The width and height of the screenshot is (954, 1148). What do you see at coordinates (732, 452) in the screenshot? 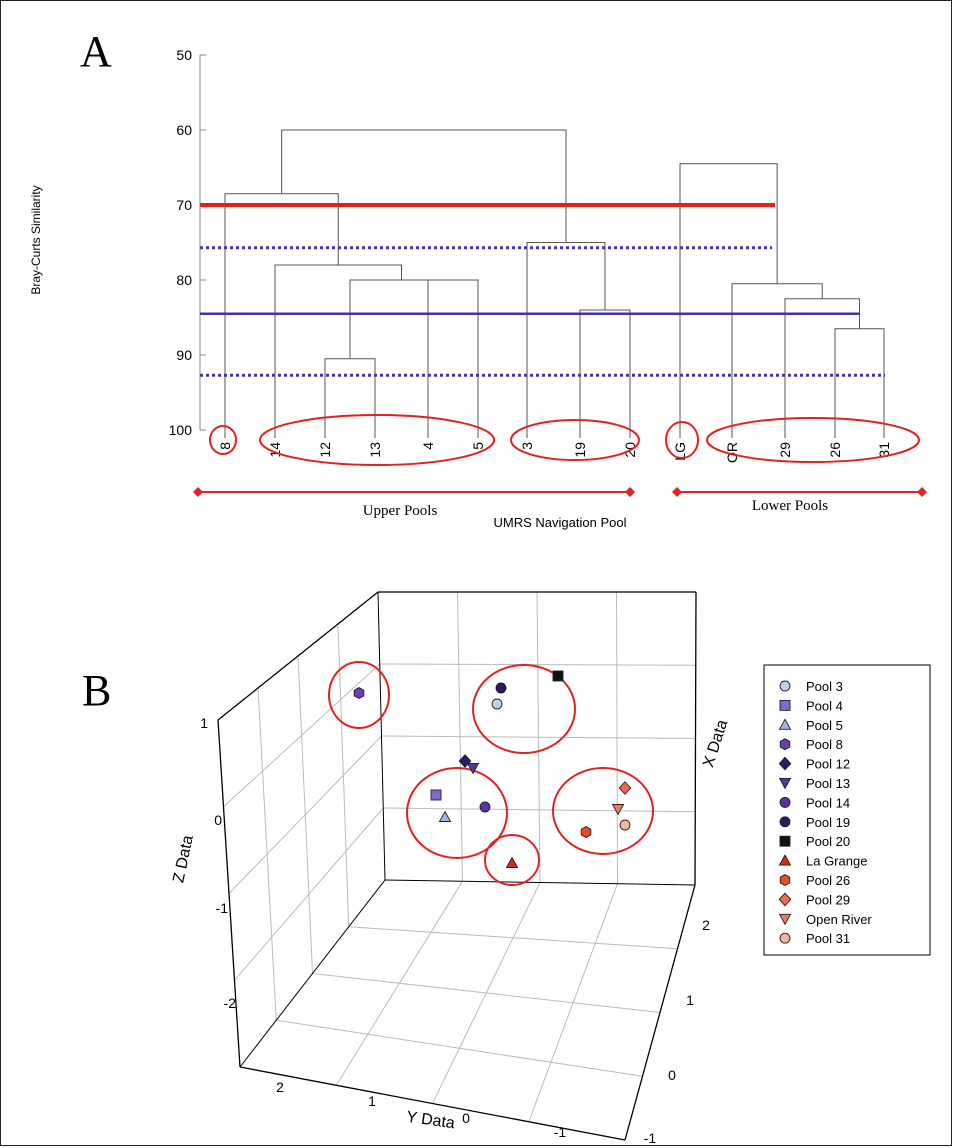
I see `leaf-label: OR` at bounding box center [732, 452].